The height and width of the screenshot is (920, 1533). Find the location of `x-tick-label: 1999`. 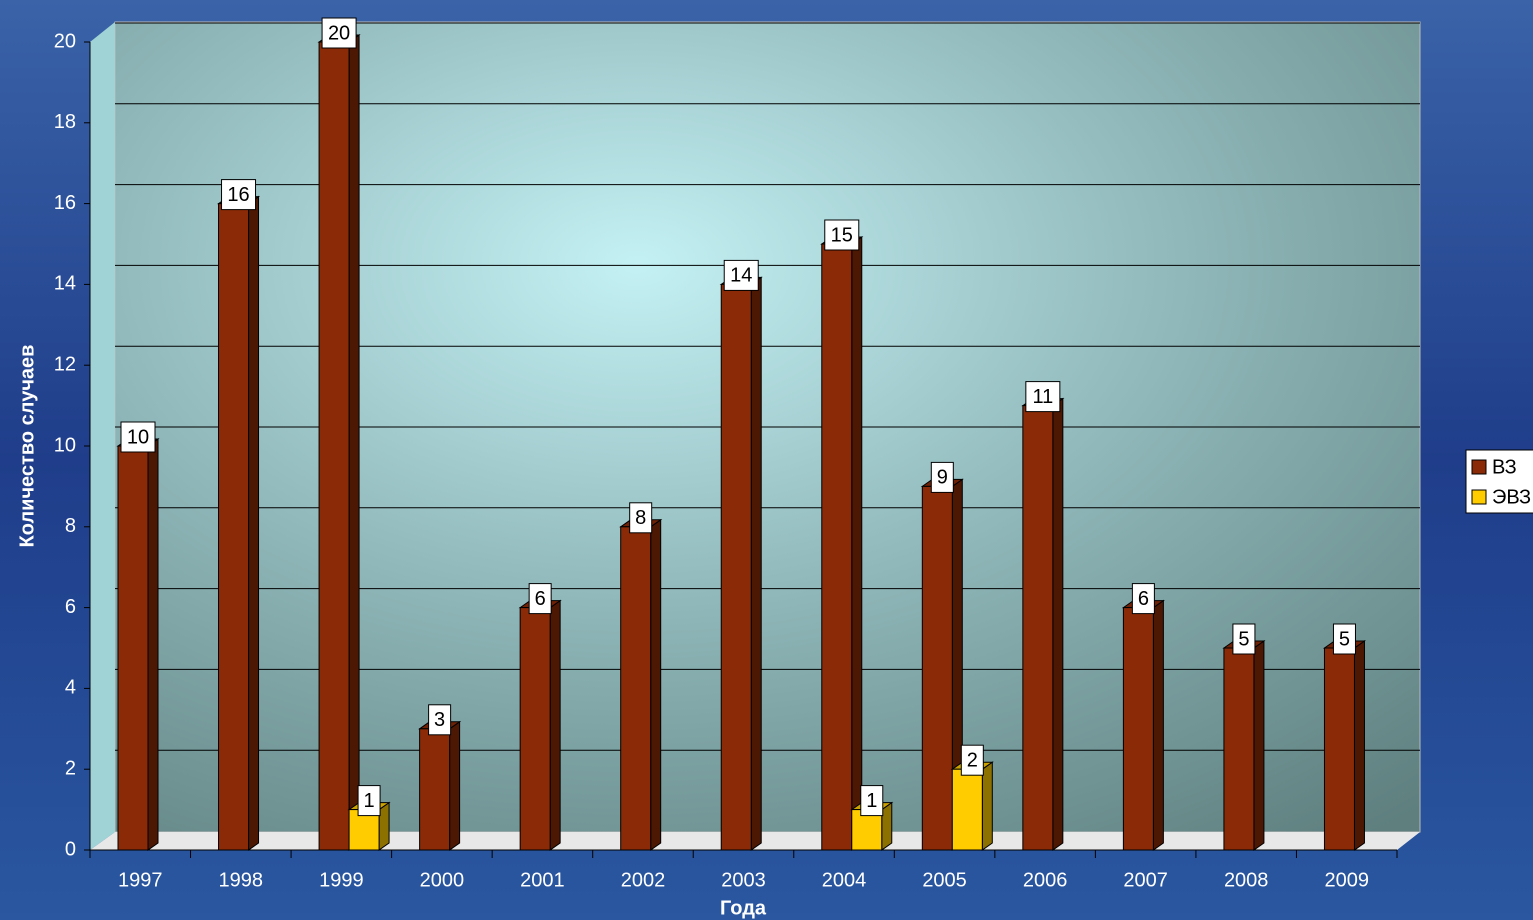

x-tick-label: 1999 is located at coordinates (341, 880).